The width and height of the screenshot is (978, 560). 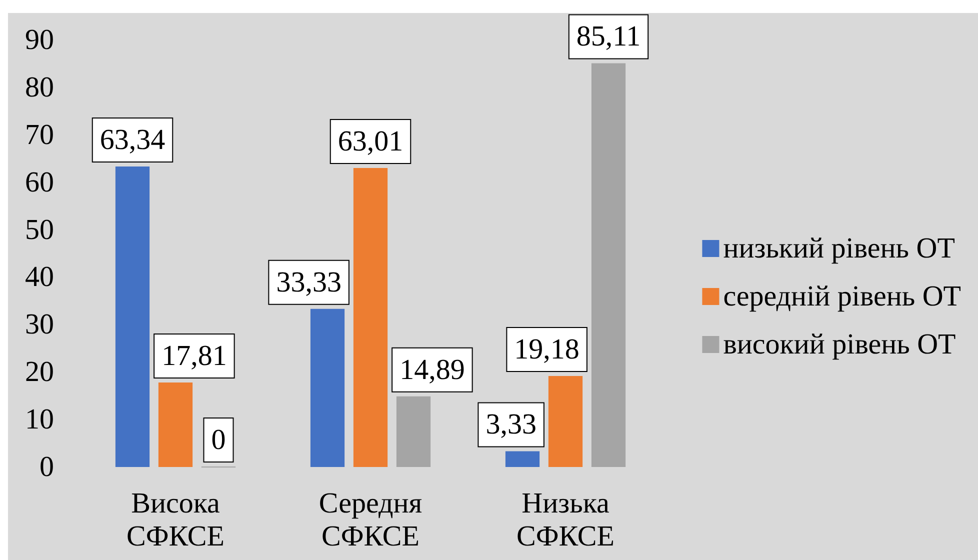 What do you see at coordinates (608, 36) in the screenshot?
I see `data-label: 85,11` at bounding box center [608, 36].